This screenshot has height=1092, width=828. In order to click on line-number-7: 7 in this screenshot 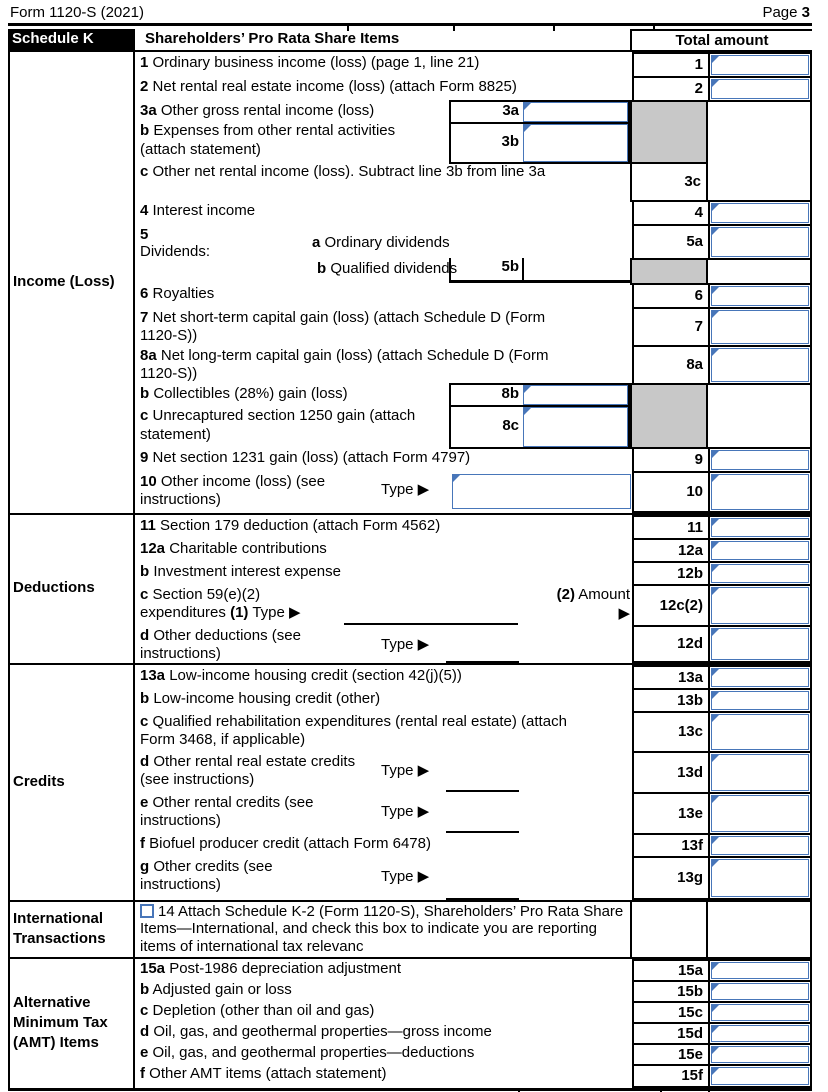, I will do `click(671, 326)`.